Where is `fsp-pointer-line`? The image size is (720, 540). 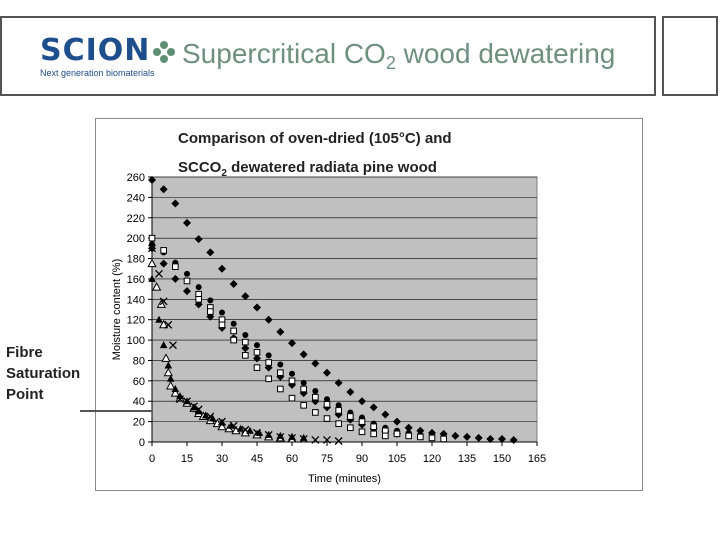 fsp-pointer-line is located at coordinates (116, 411).